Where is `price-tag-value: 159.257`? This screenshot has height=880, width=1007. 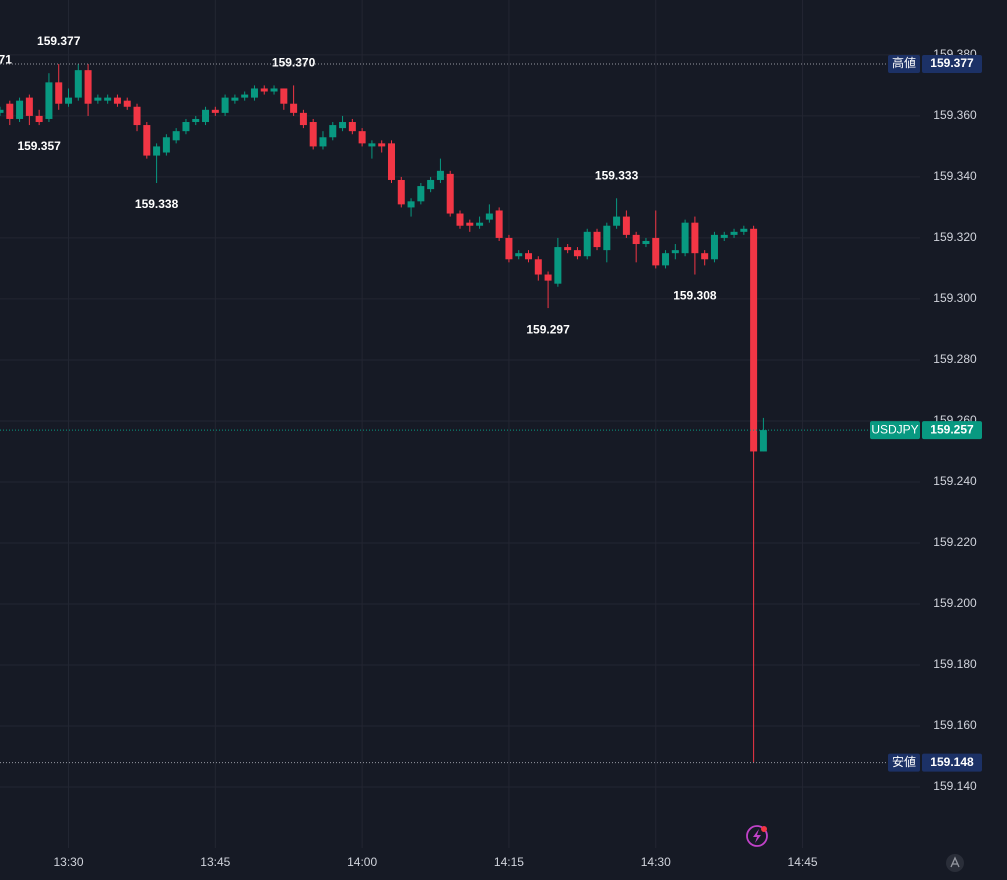 price-tag-value: 159.257 is located at coordinates (952, 429).